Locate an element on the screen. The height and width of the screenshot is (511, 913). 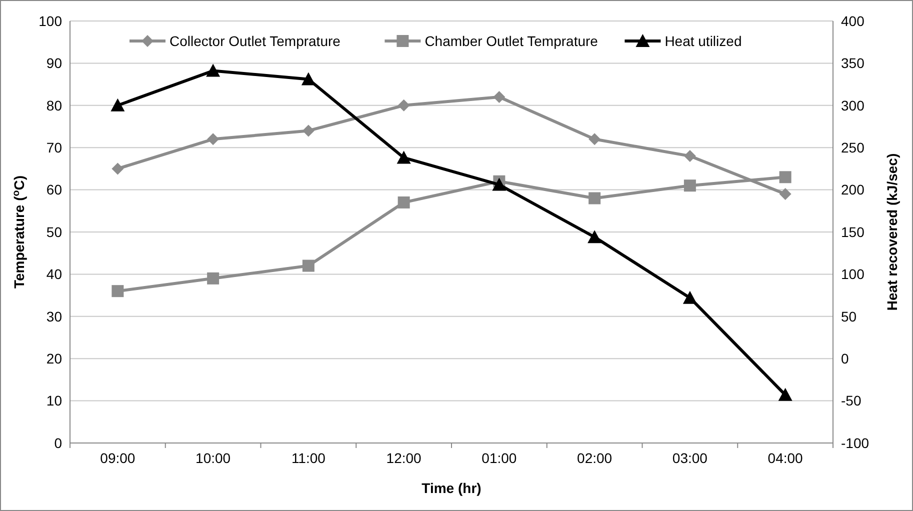
y-tick-label: 60 is located at coordinates (54, 190).